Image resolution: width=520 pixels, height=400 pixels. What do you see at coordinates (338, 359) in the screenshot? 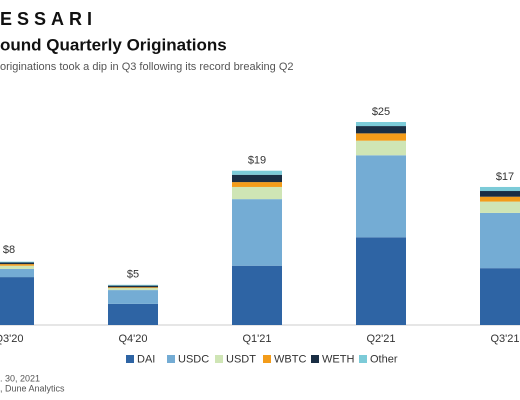
I see `legend-label: WETH` at bounding box center [338, 359].